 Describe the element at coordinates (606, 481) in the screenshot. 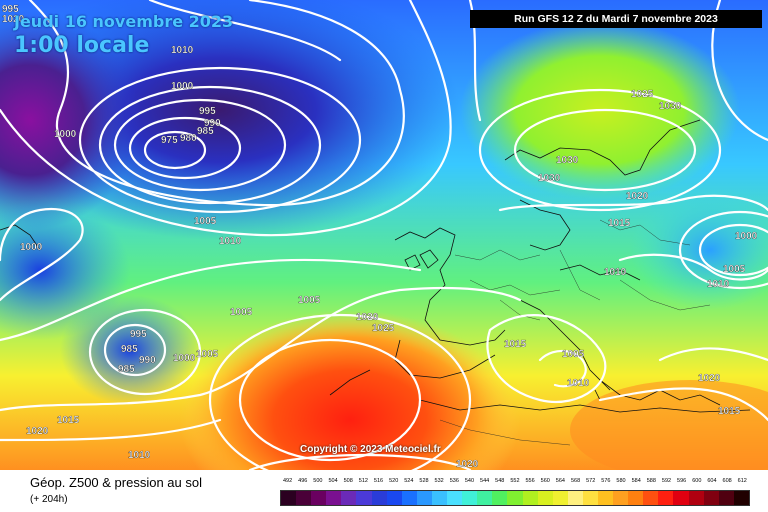

I see `legend-value: 576` at that location.